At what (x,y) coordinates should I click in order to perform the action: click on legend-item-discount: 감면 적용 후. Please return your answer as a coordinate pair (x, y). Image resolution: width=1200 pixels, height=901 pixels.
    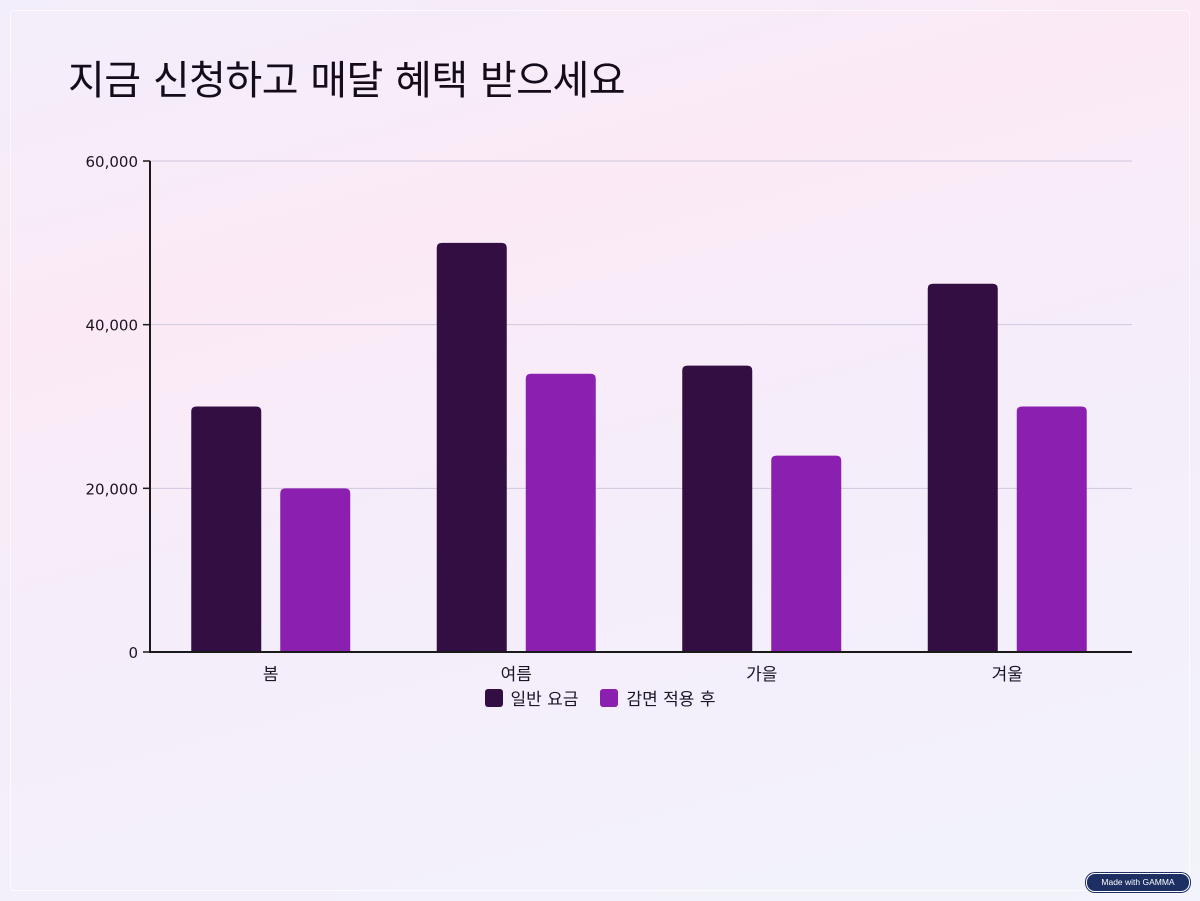
    Looking at the image, I should click on (657, 697).